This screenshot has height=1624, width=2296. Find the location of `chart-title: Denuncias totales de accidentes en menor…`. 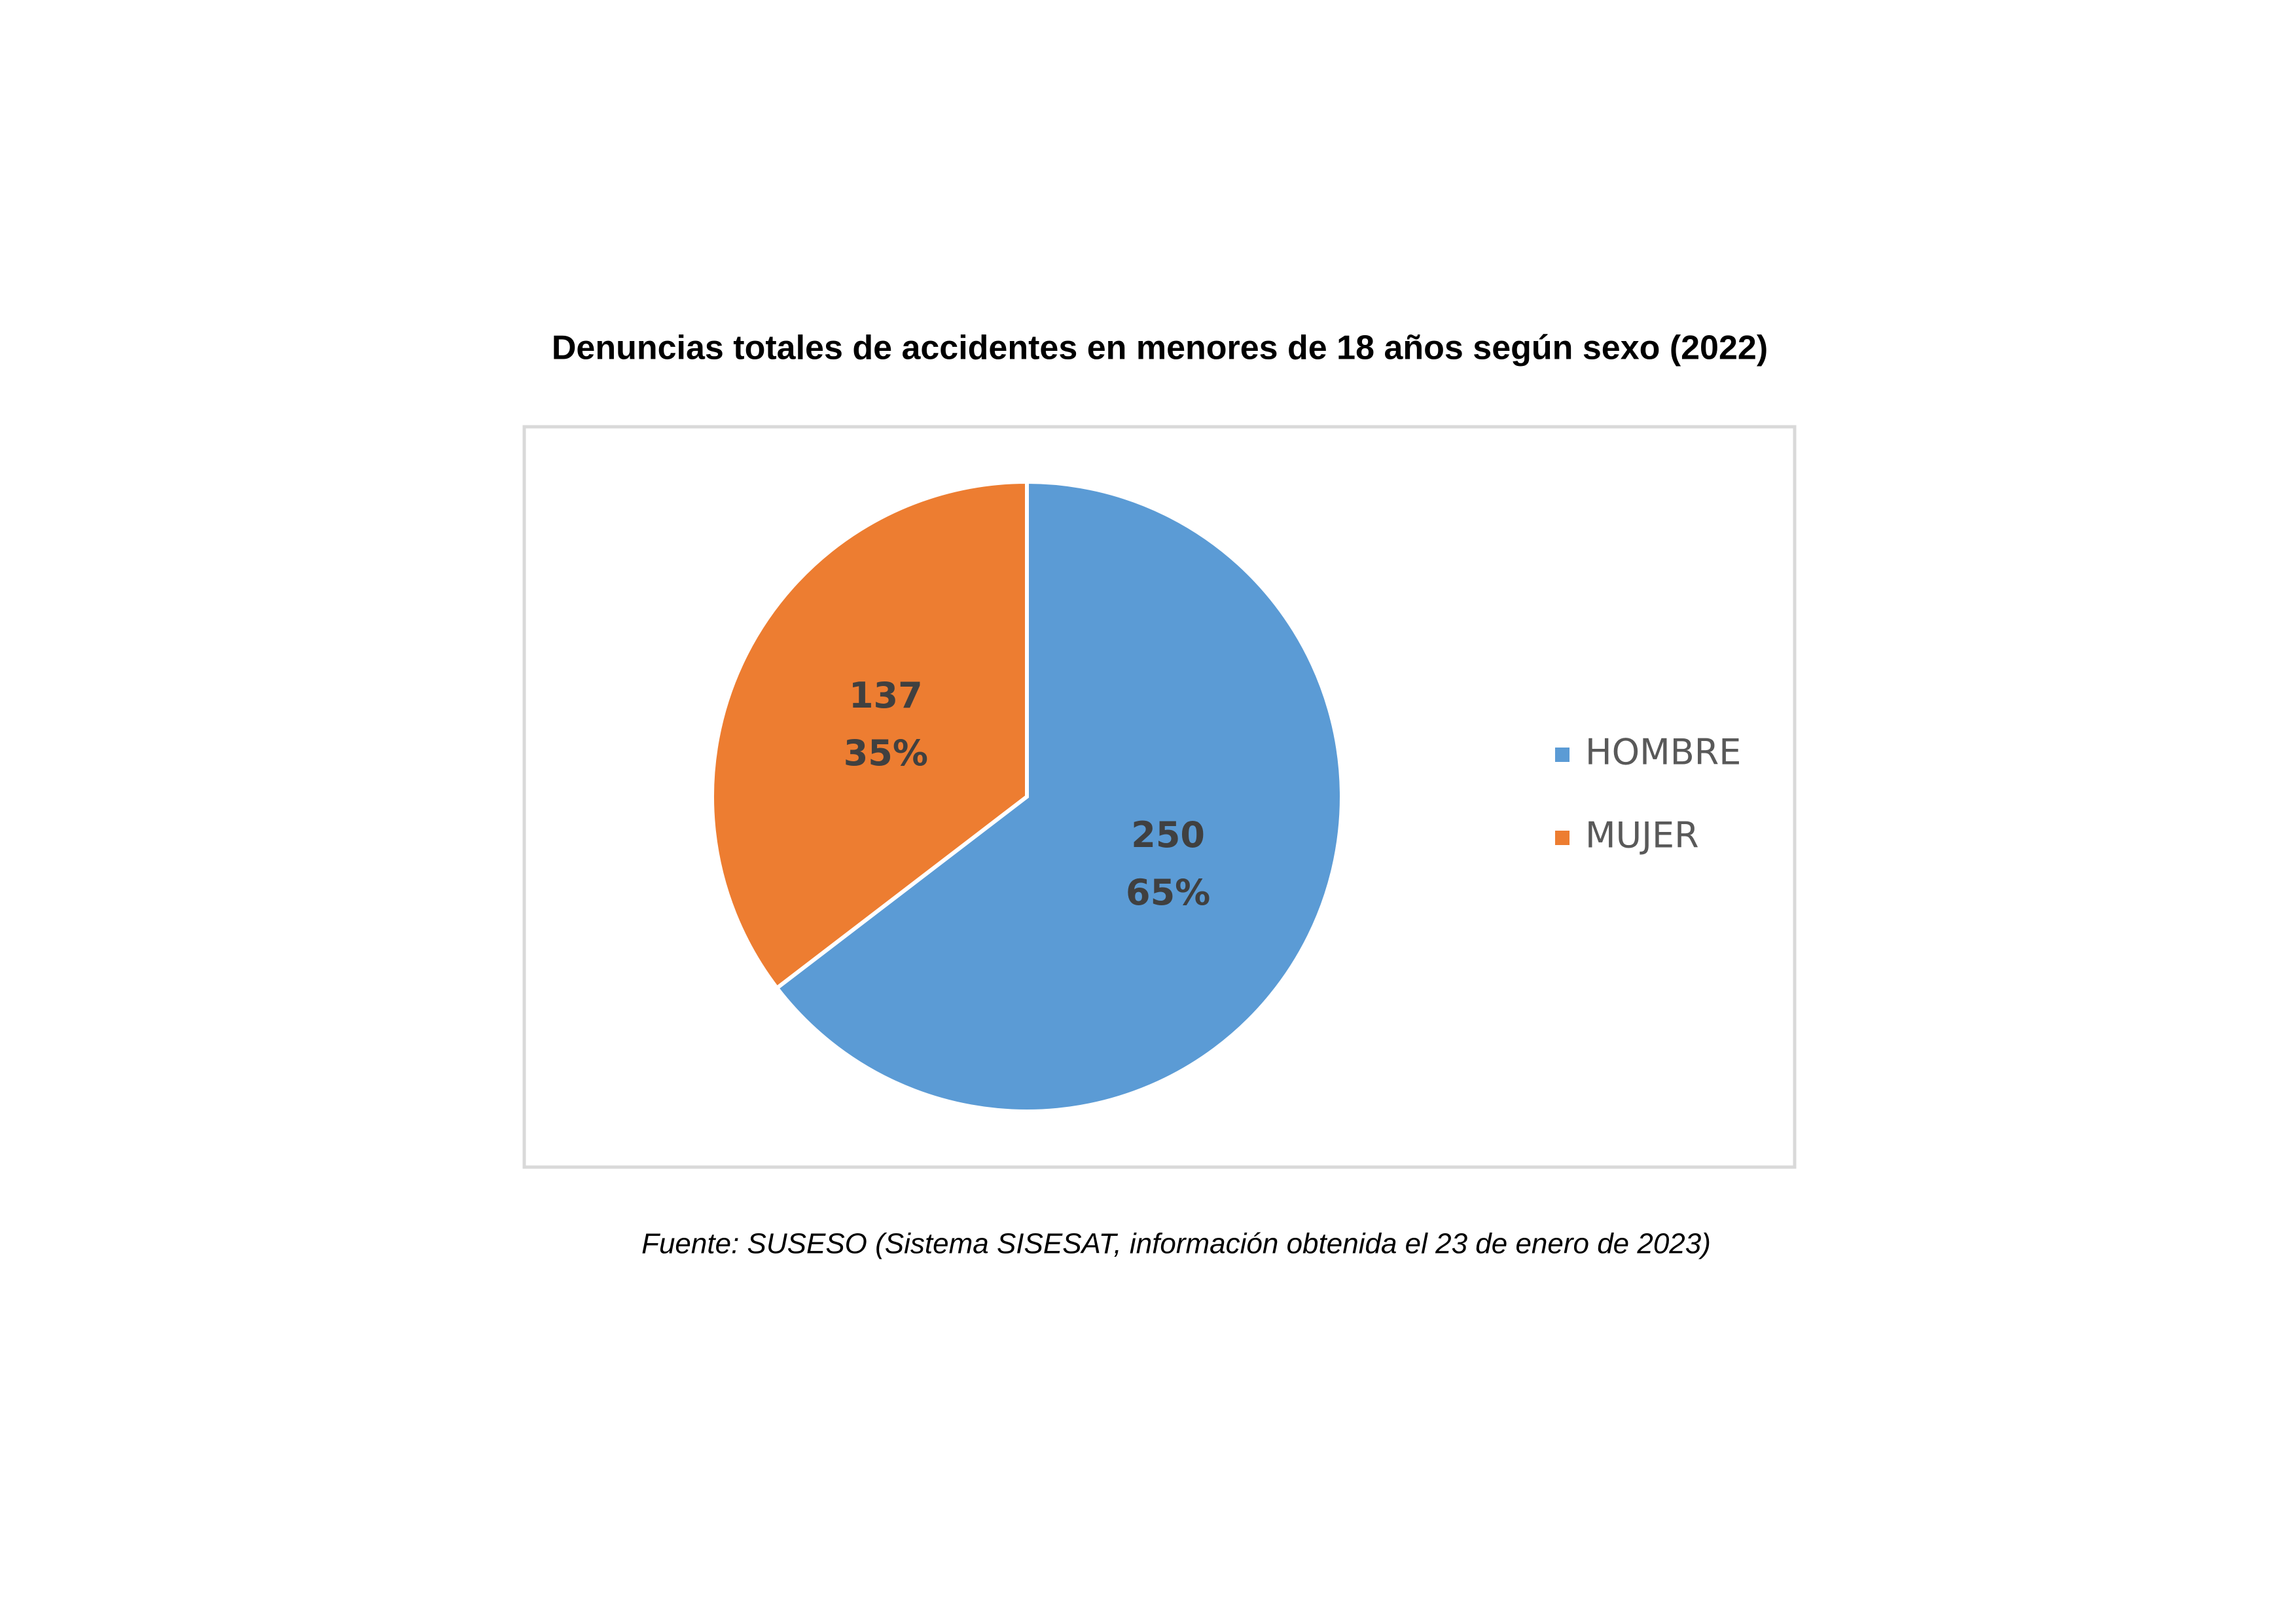

chart-title: Denuncias totales de accidentes en menor… is located at coordinates (1160, 348).